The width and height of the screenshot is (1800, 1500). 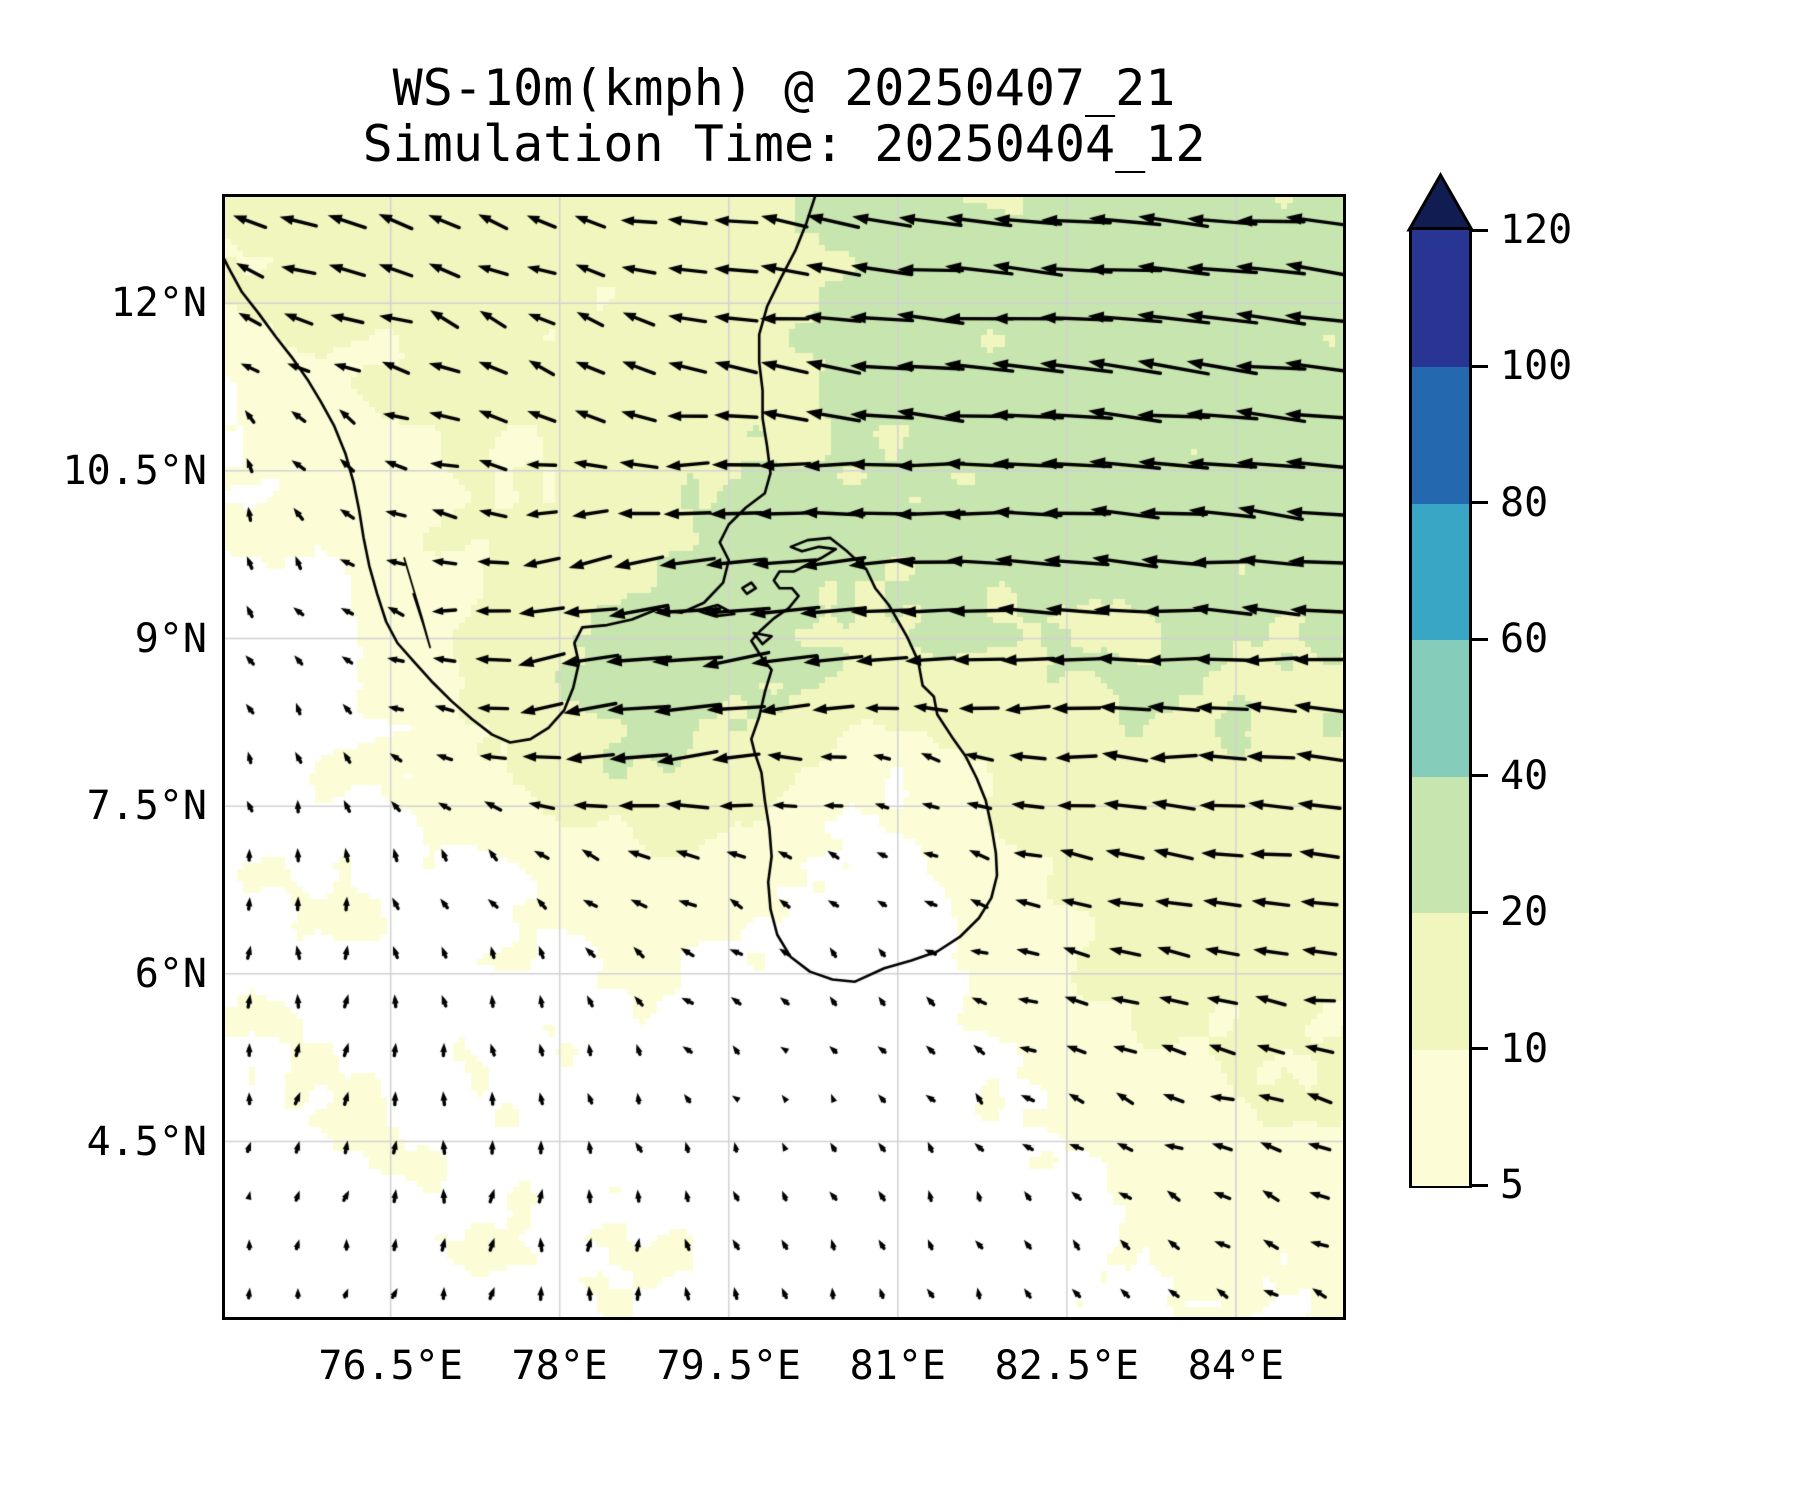 I want to click on x-tick-label: 82.5°E, so click(x=1067, y=1366).